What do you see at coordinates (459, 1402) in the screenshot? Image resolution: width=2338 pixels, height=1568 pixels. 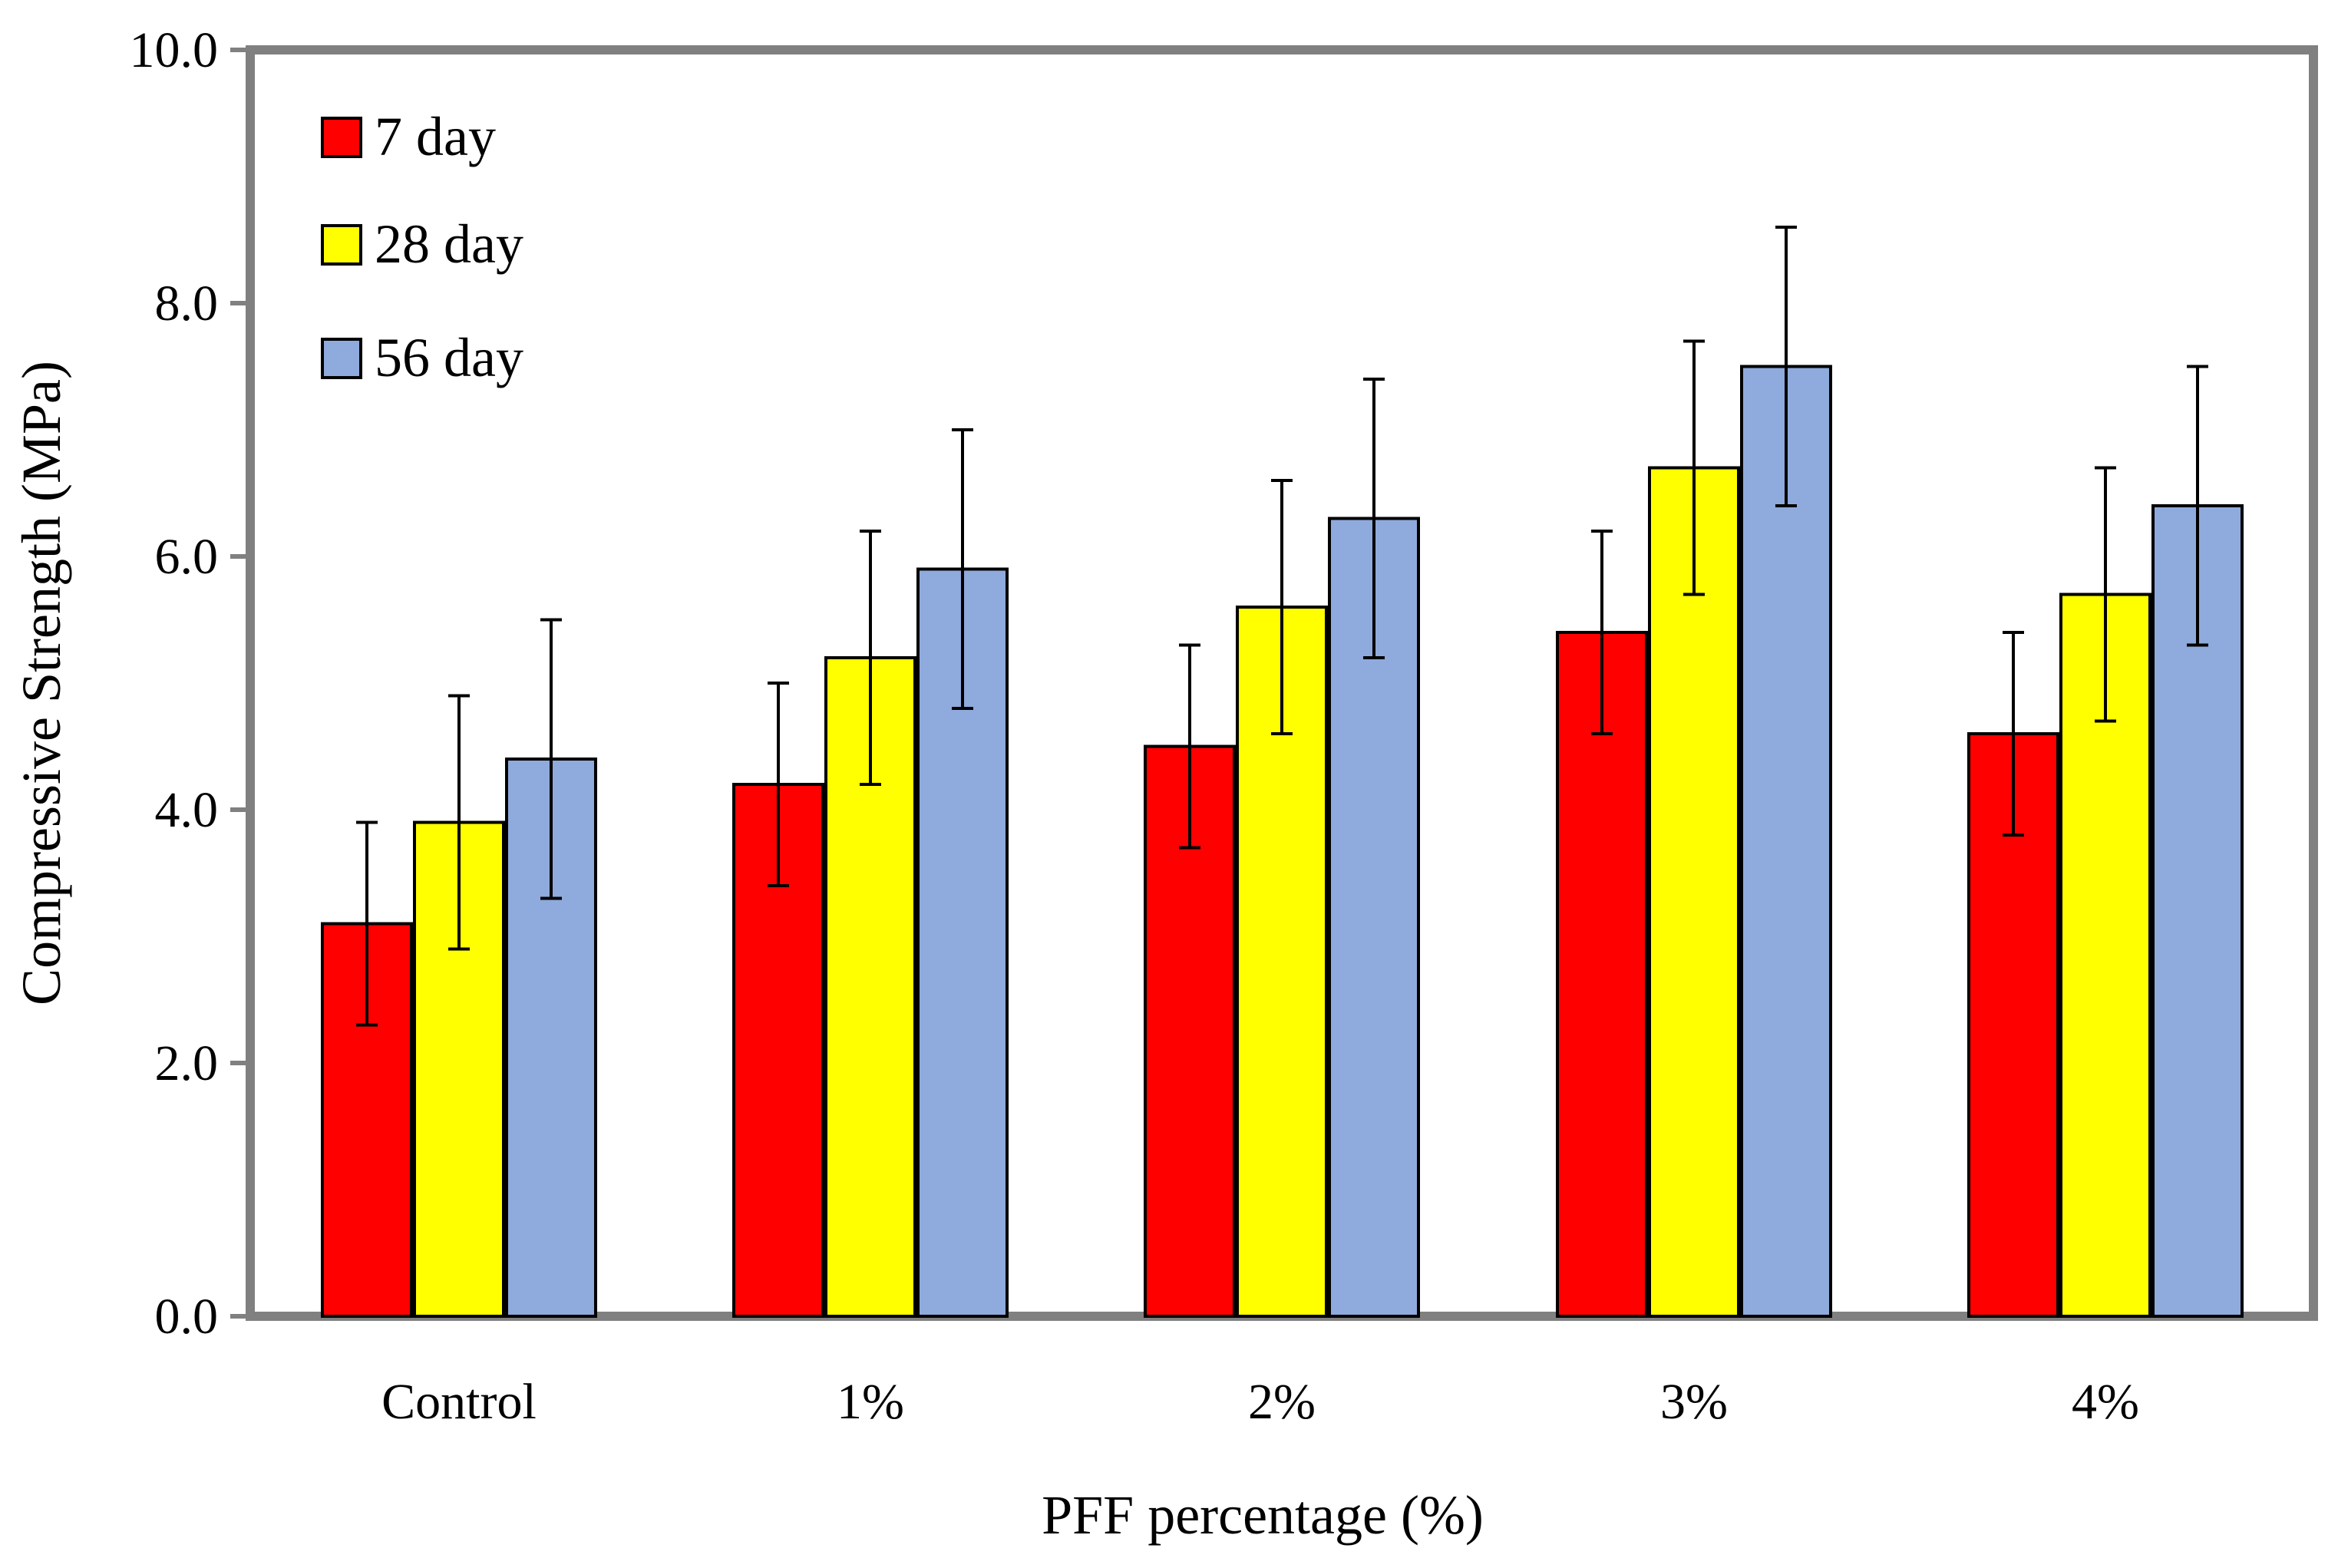 I see `x-tick-label: Control` at bounding box center [459, 1402].